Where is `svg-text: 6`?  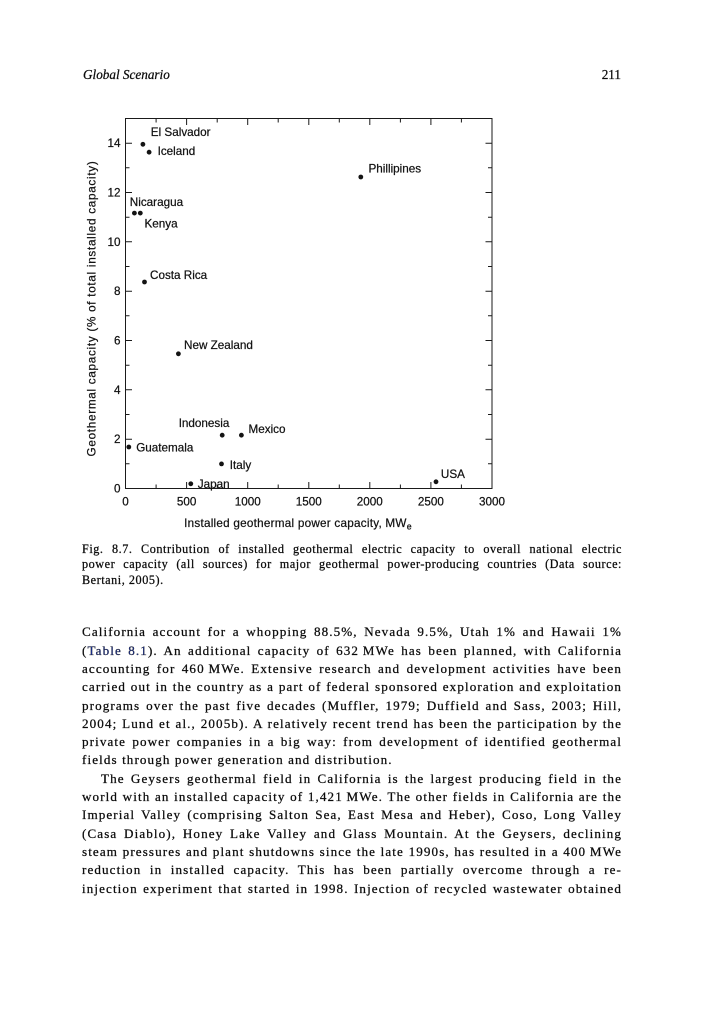
svg-text: 6 is located at coordinates (117, 341).